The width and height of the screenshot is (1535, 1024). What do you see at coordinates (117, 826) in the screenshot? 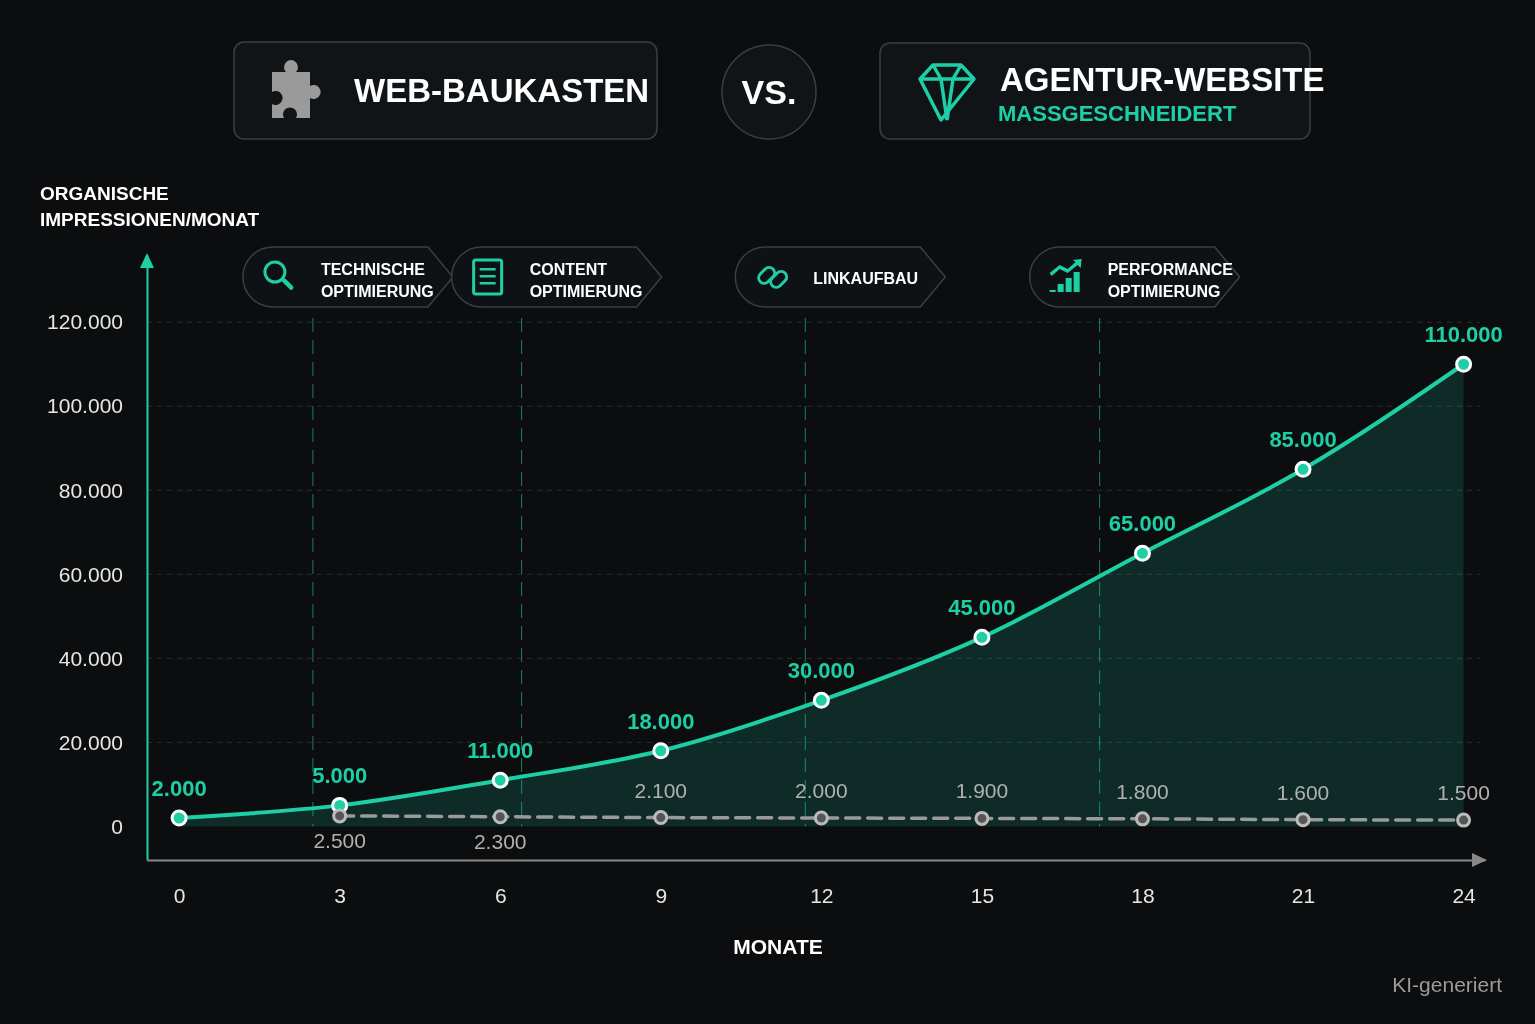
I see `y-tick-label: 0` at bounding box center [117, 826].